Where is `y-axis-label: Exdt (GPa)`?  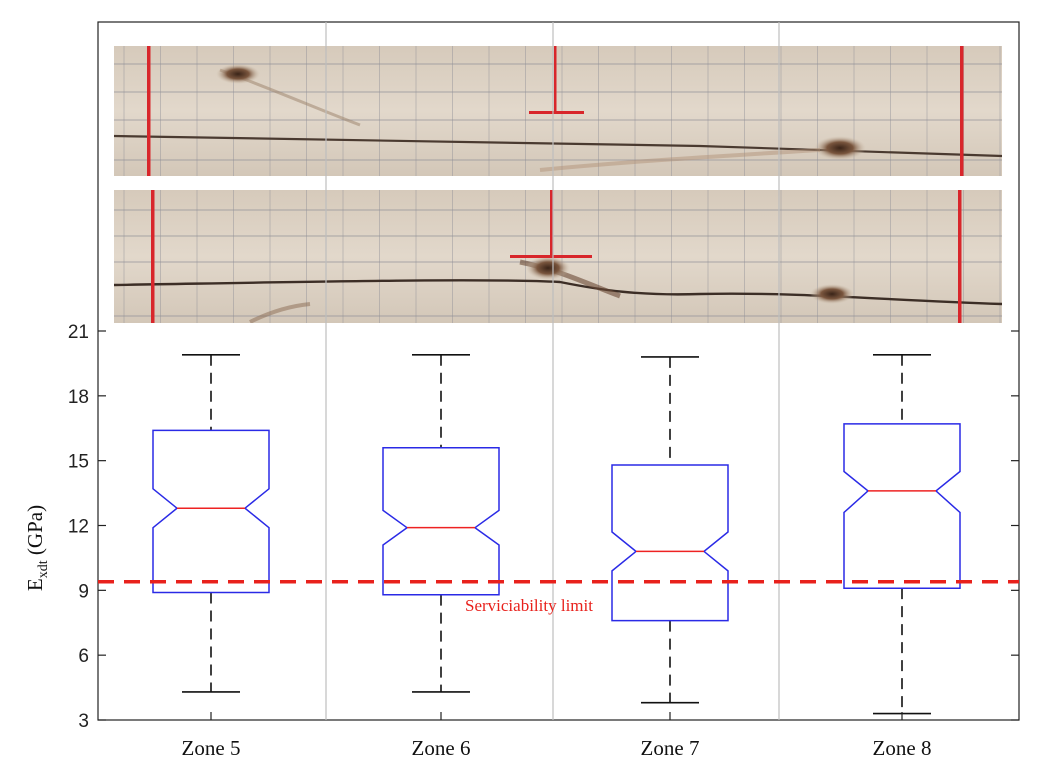 y-axis-label: Exdt (GPa) is located at coordinates (37, 548).